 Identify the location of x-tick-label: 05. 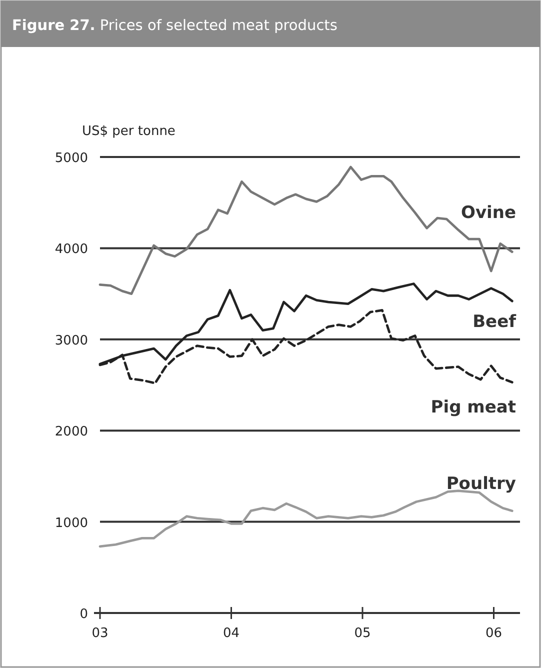
(362, 633).